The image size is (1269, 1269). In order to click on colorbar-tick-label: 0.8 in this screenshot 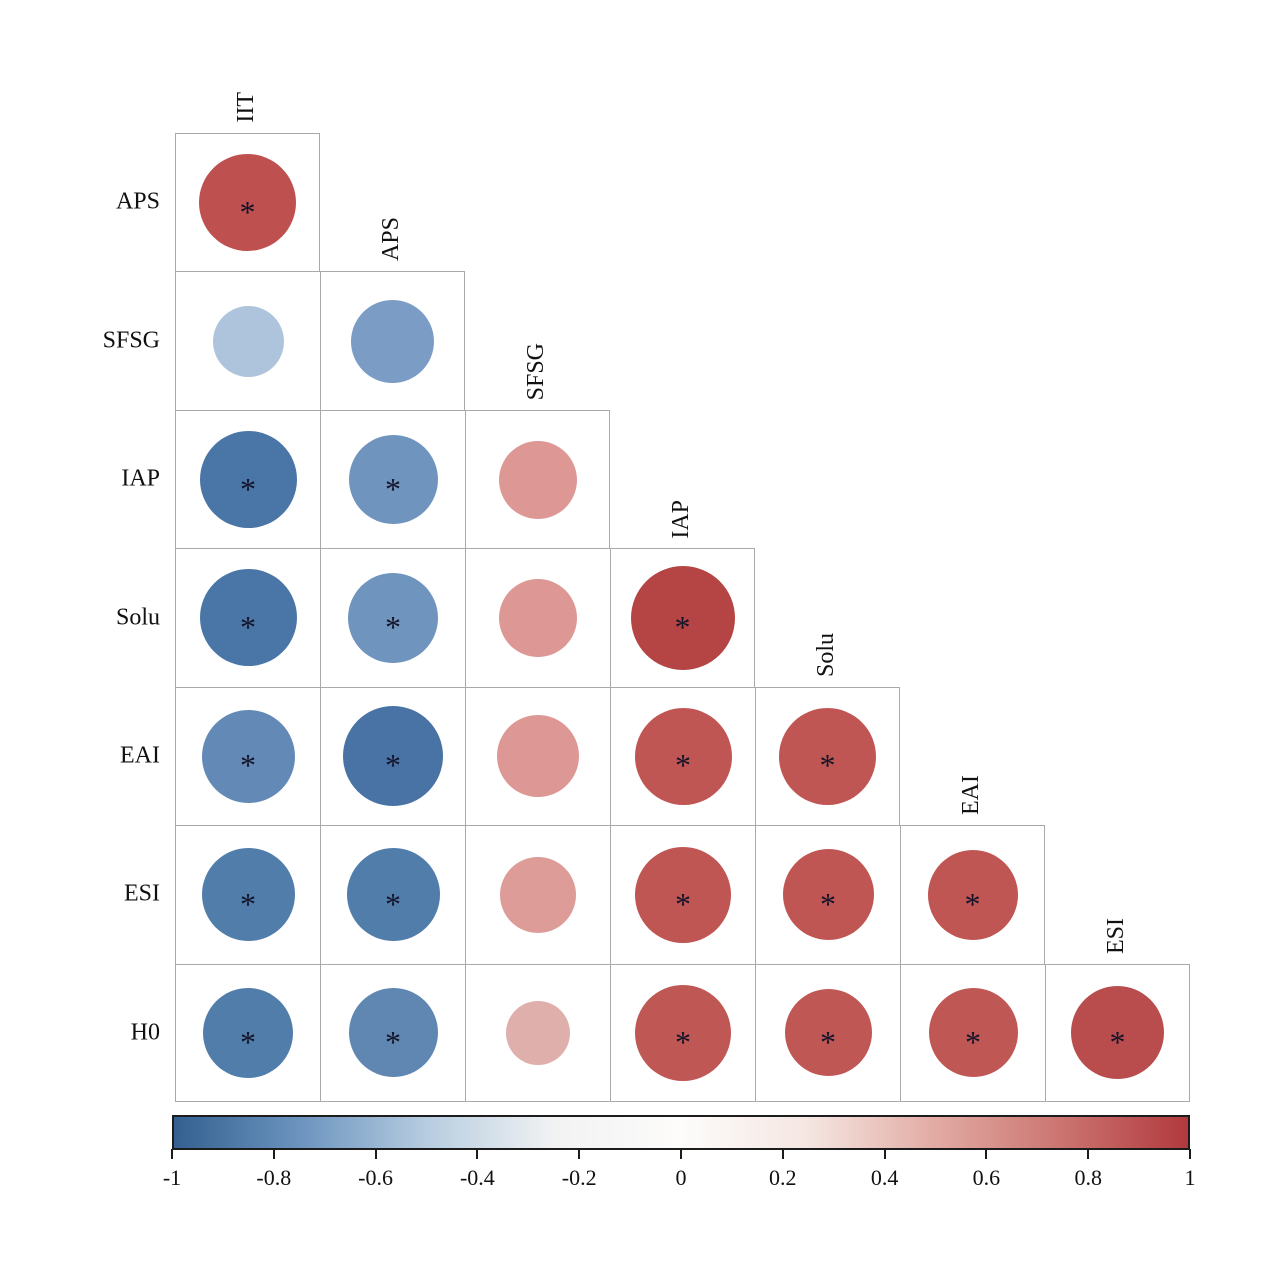, I will do `click(1088, 1177)`.